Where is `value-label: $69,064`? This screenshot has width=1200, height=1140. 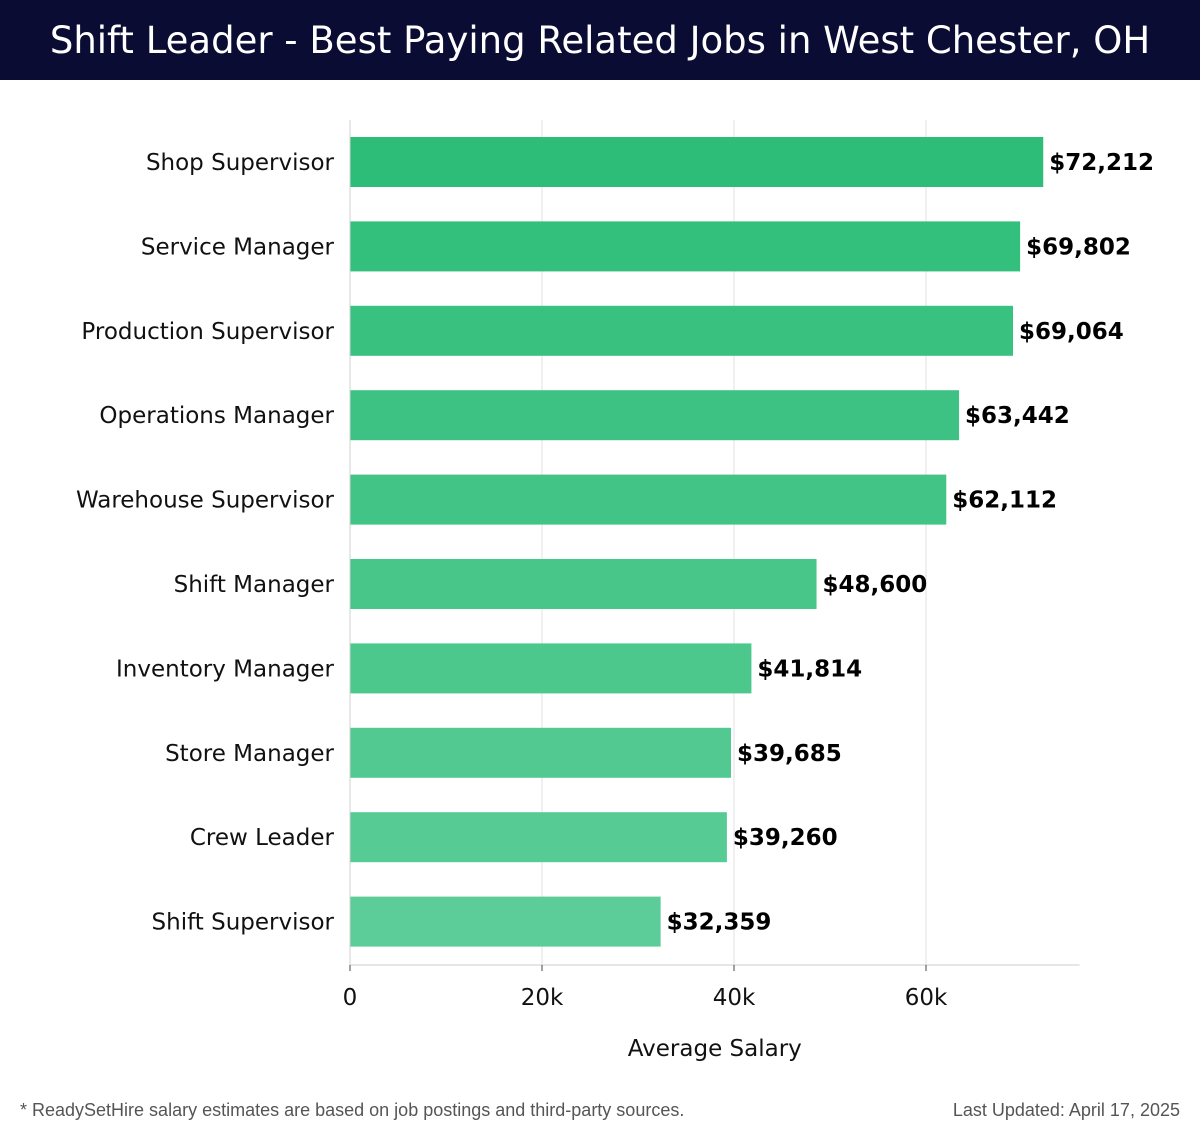
value-label: $69,064 is located at coordinates (1071, 332).